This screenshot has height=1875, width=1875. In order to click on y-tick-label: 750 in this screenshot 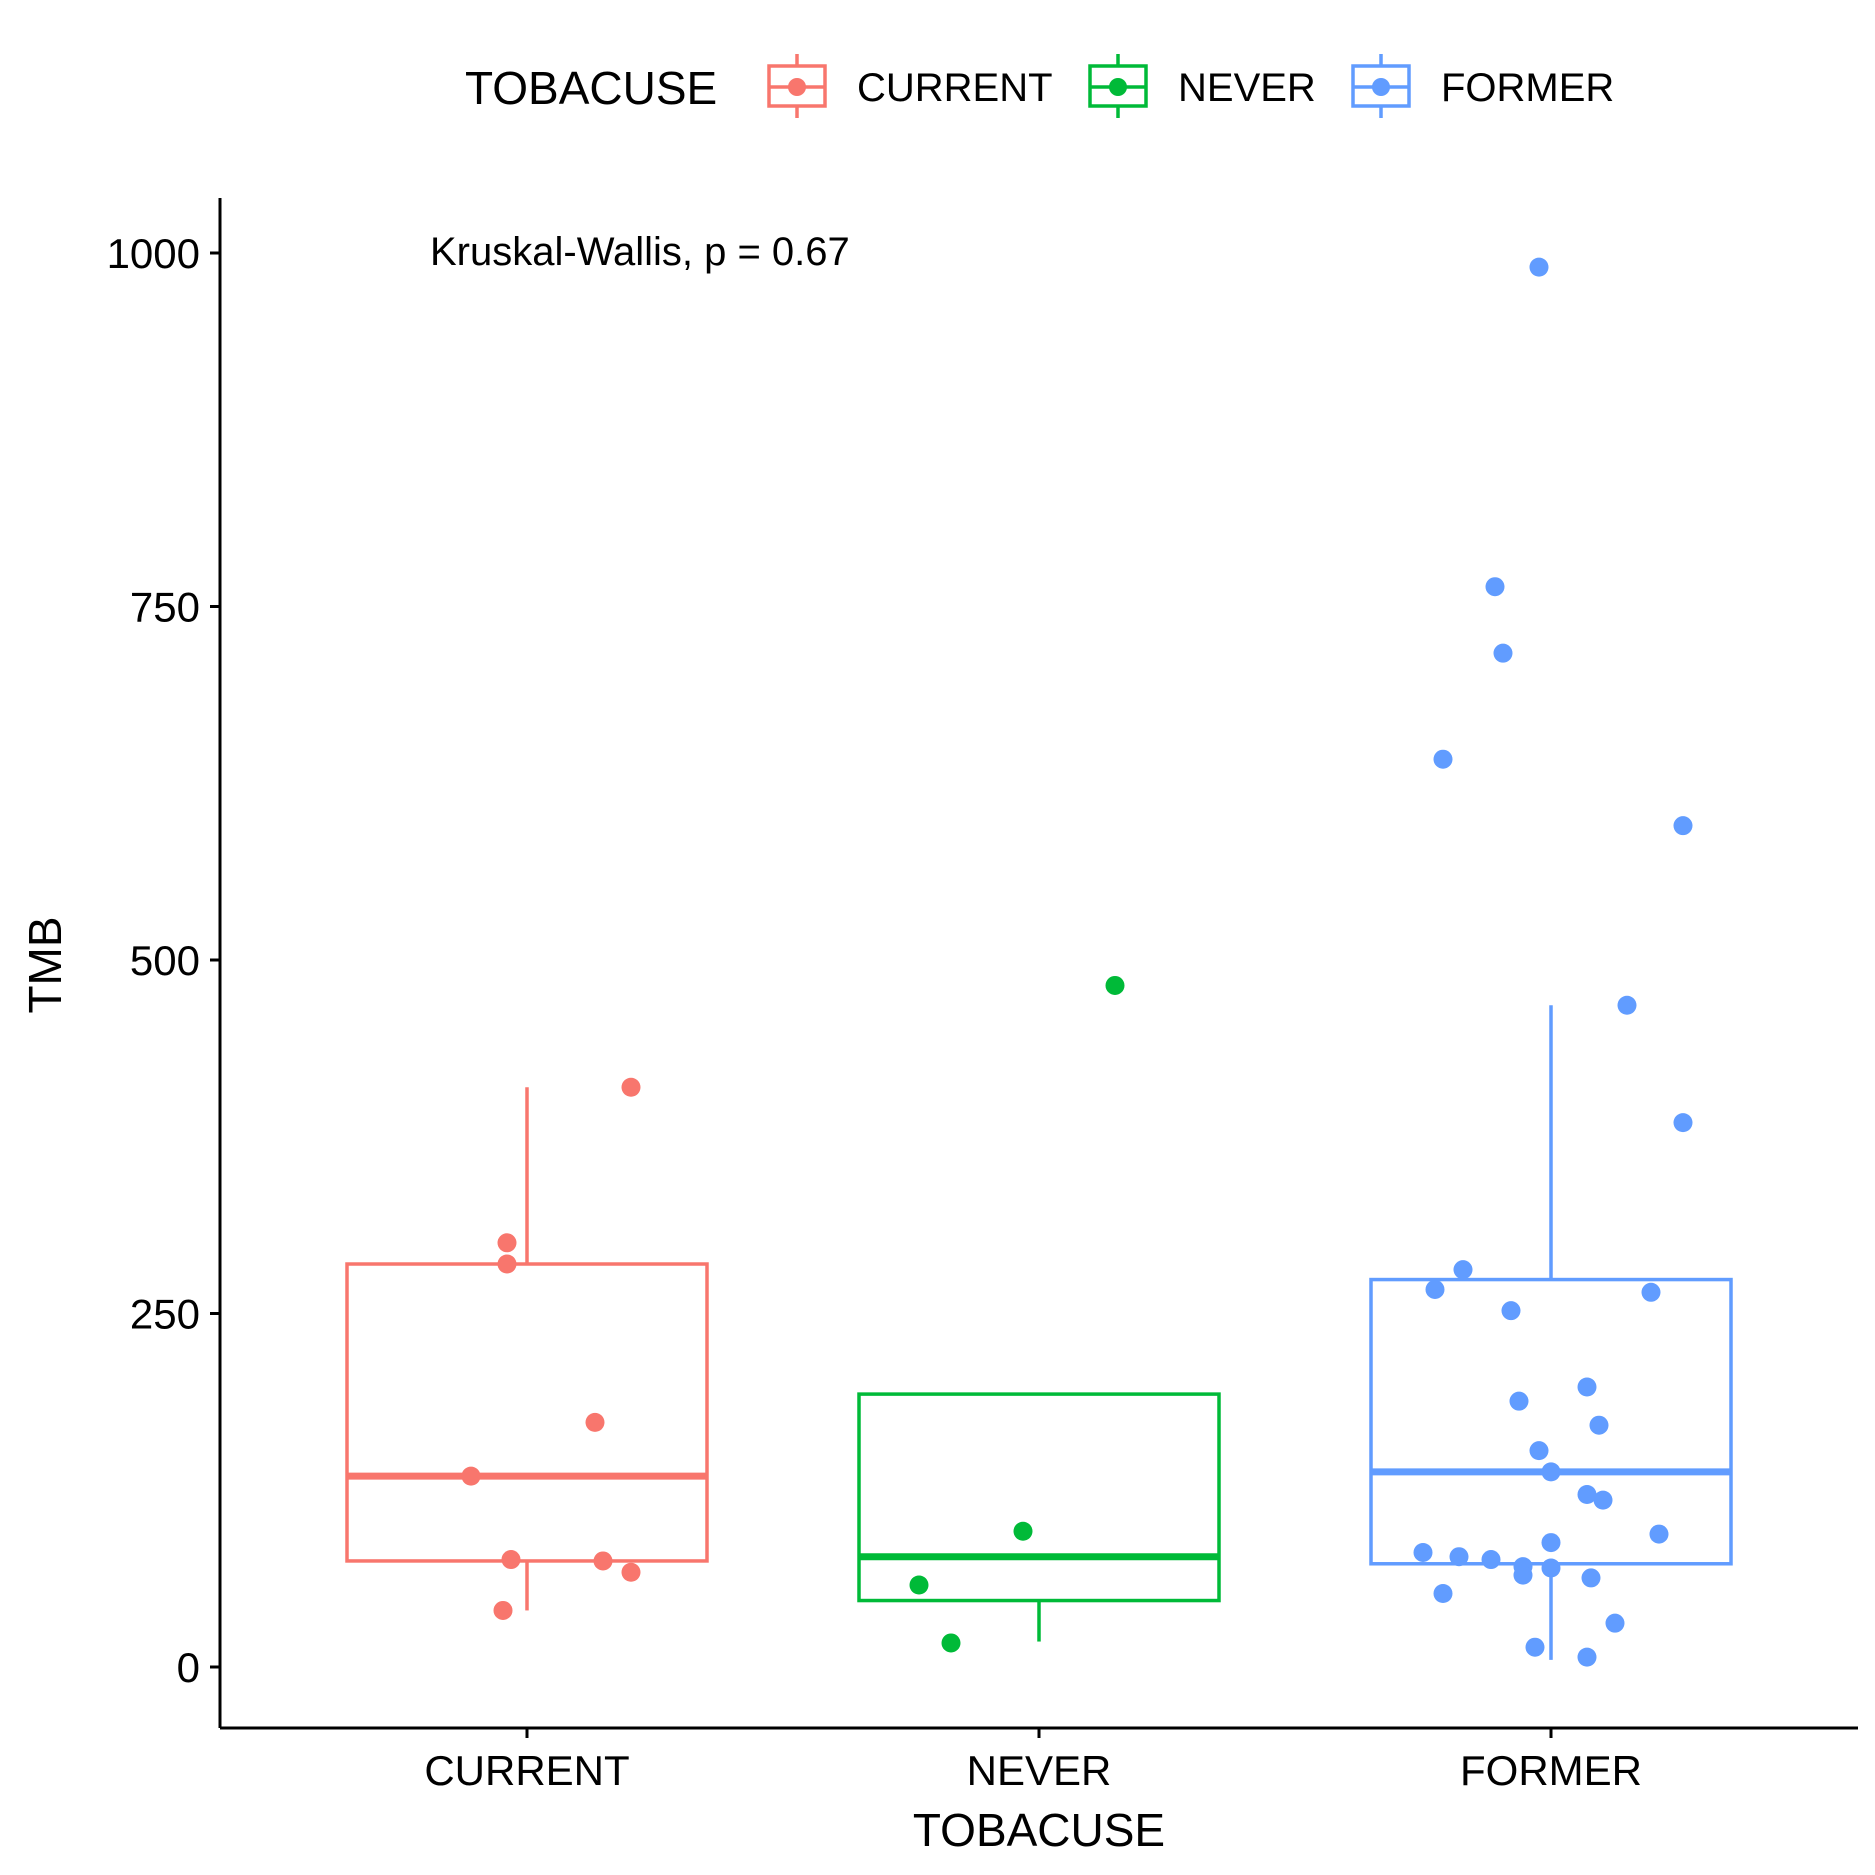, I will do `click(165, 607)`.